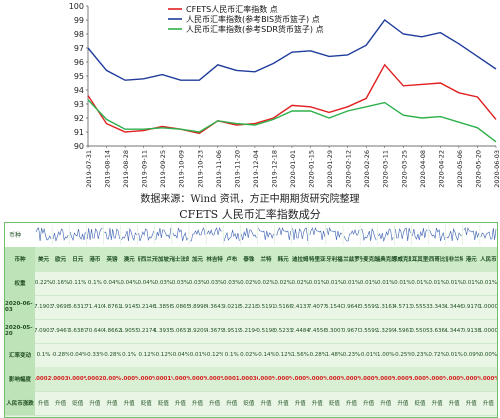  Describe the element at coordinates (20, 379) in the screenshot. I see `row-label: 影响幅度` at that location.